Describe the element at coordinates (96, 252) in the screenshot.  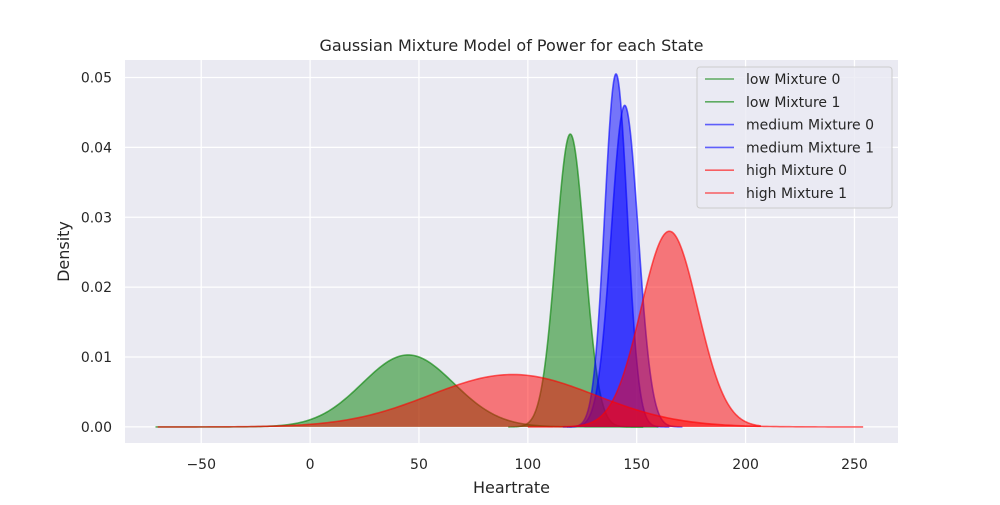
I see `y-axis-ticks: 0.00 0.01 0.02 0.03 0.04 0.05` at that location.